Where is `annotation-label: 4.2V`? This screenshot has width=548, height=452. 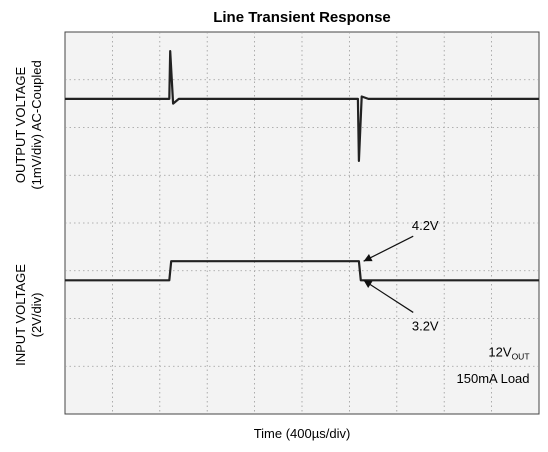 annotation-label: 4.2V is located at coordinates (425, 225).